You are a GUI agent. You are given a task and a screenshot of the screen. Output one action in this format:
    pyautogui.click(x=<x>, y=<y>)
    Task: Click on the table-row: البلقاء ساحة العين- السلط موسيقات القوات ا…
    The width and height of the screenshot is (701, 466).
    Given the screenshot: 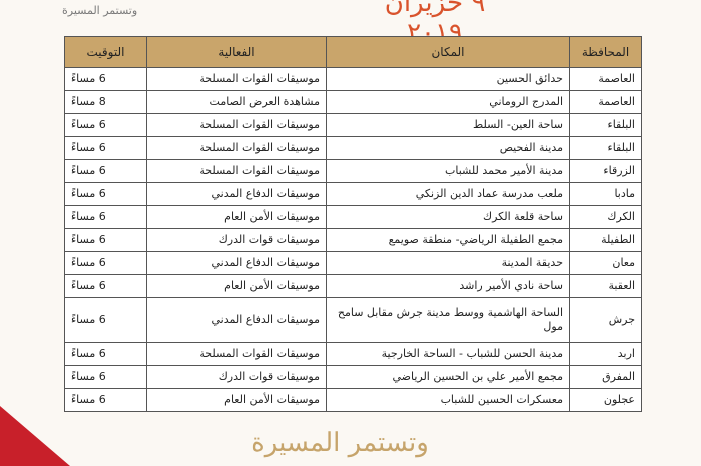 What is the action you would take?
    pyautogui.click(x=353, y=125)
    